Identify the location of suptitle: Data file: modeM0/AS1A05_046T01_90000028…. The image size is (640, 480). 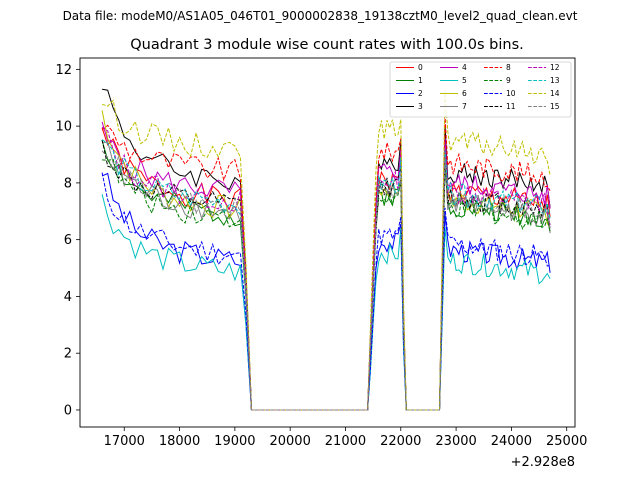
(320, 16).